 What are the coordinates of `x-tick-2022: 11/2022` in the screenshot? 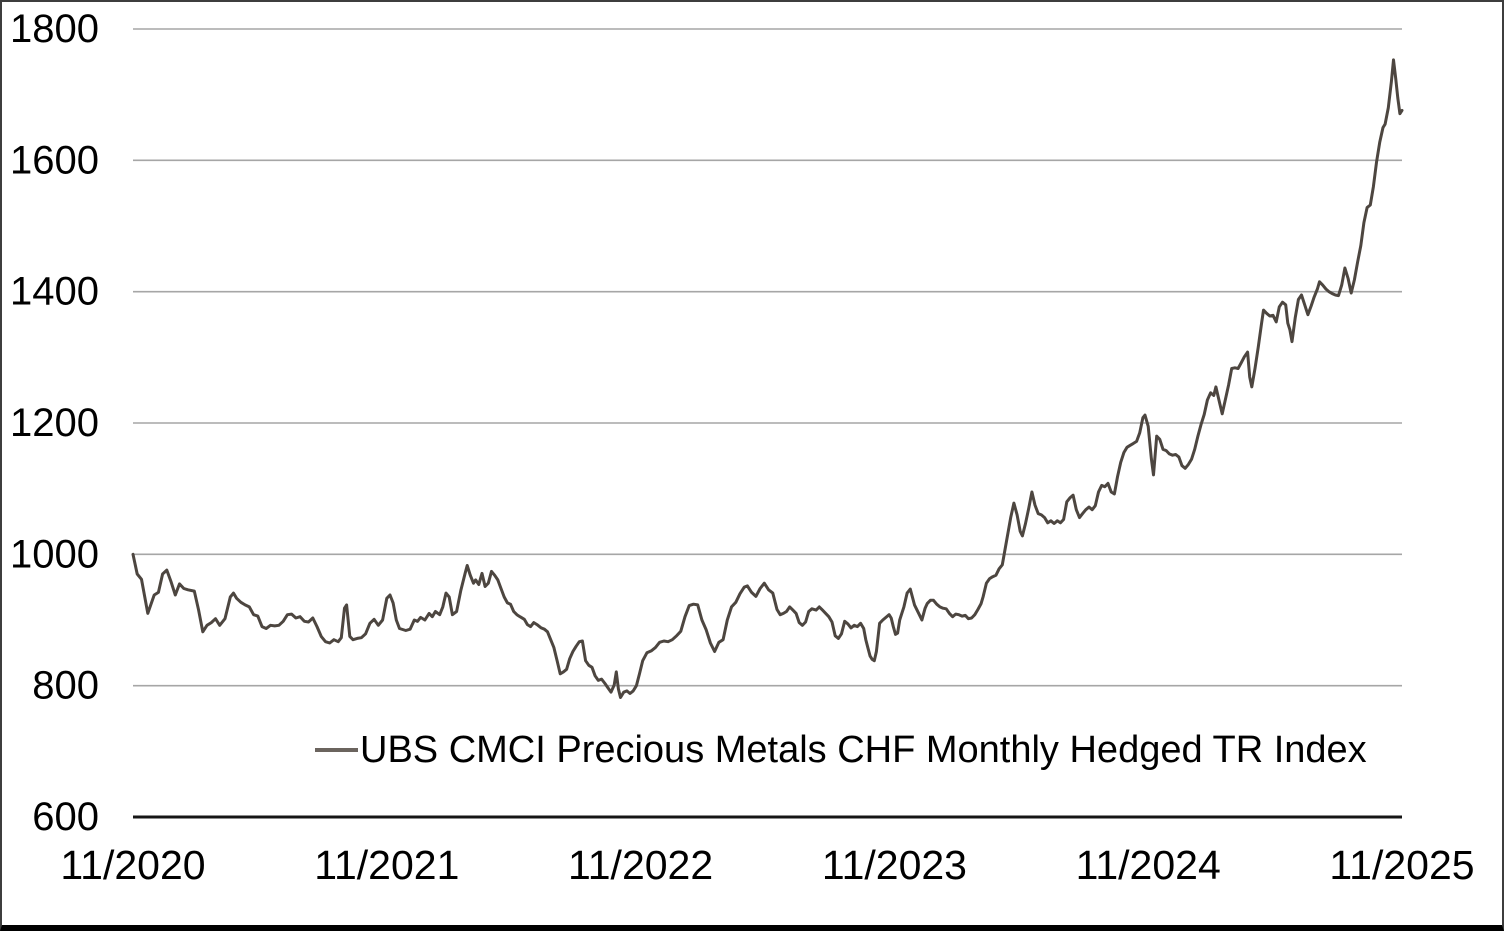 It's located at (640, 865).